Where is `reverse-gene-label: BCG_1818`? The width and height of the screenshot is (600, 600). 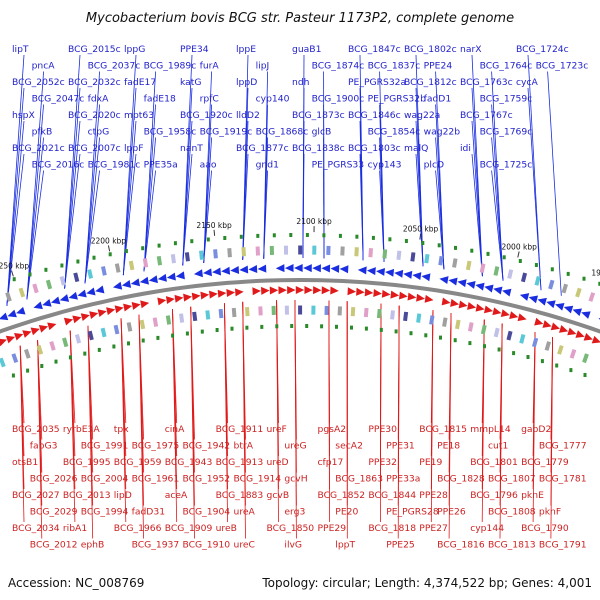
reverse-gene-label: BCG_1818 is located at coordinates (392, 528).